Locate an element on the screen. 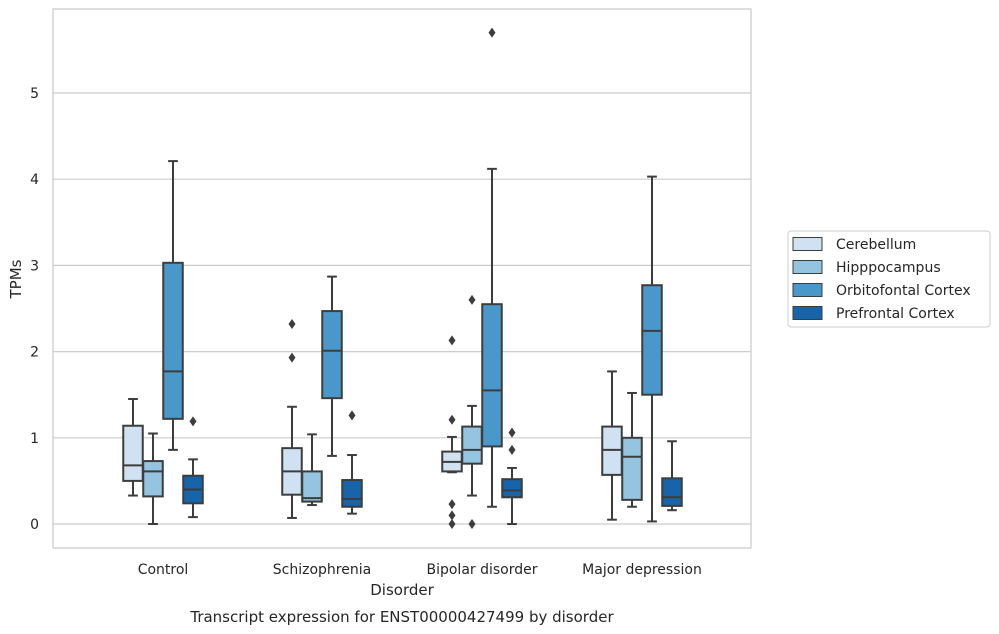 This screenshot has width=999, height=634. legend-label-0: Cerebellum is located at coordinates (876, 245).